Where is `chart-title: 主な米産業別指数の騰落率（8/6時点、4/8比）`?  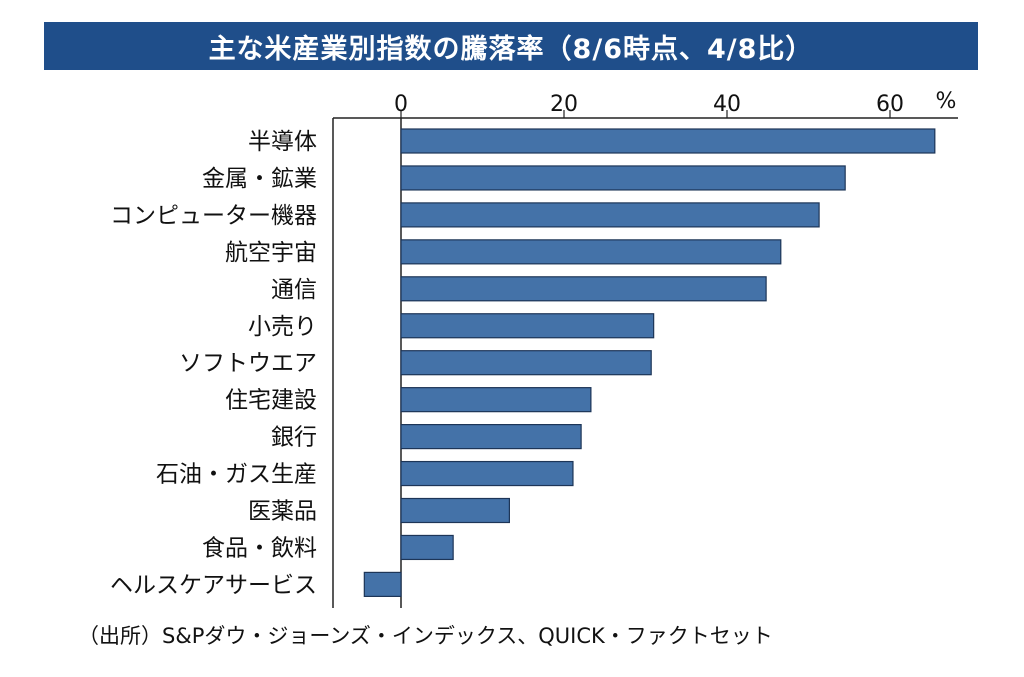
chart-title: 主な米産業別指数の騰落率（8/6時点、4/8比） is located at coordinates (511, 49).